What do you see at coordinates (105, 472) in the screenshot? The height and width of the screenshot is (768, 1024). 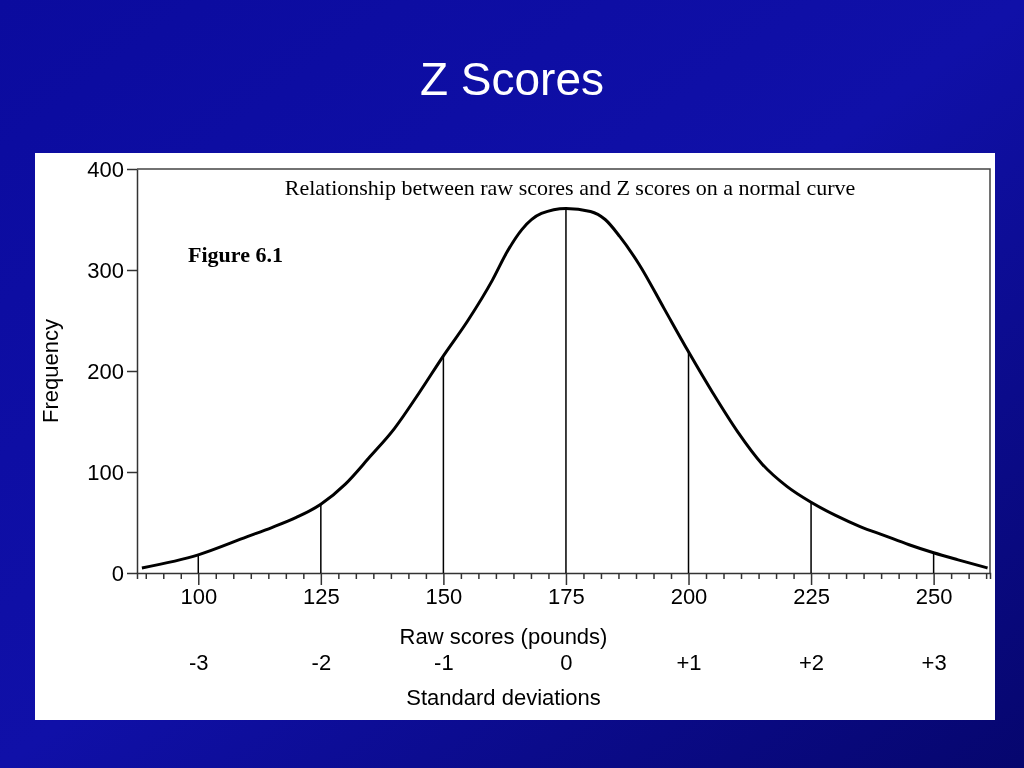 I see `y-tick-label: 100` at bounding box center [105, 472].